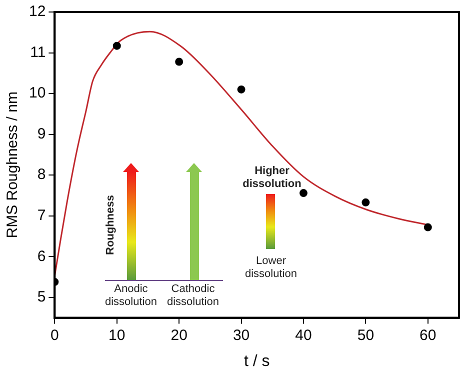 The height and width of the screenshot is (375, 475). Describe the element at coordinates (303, 335) in the screenshot. I see `x-tick-label: 40` at that location.